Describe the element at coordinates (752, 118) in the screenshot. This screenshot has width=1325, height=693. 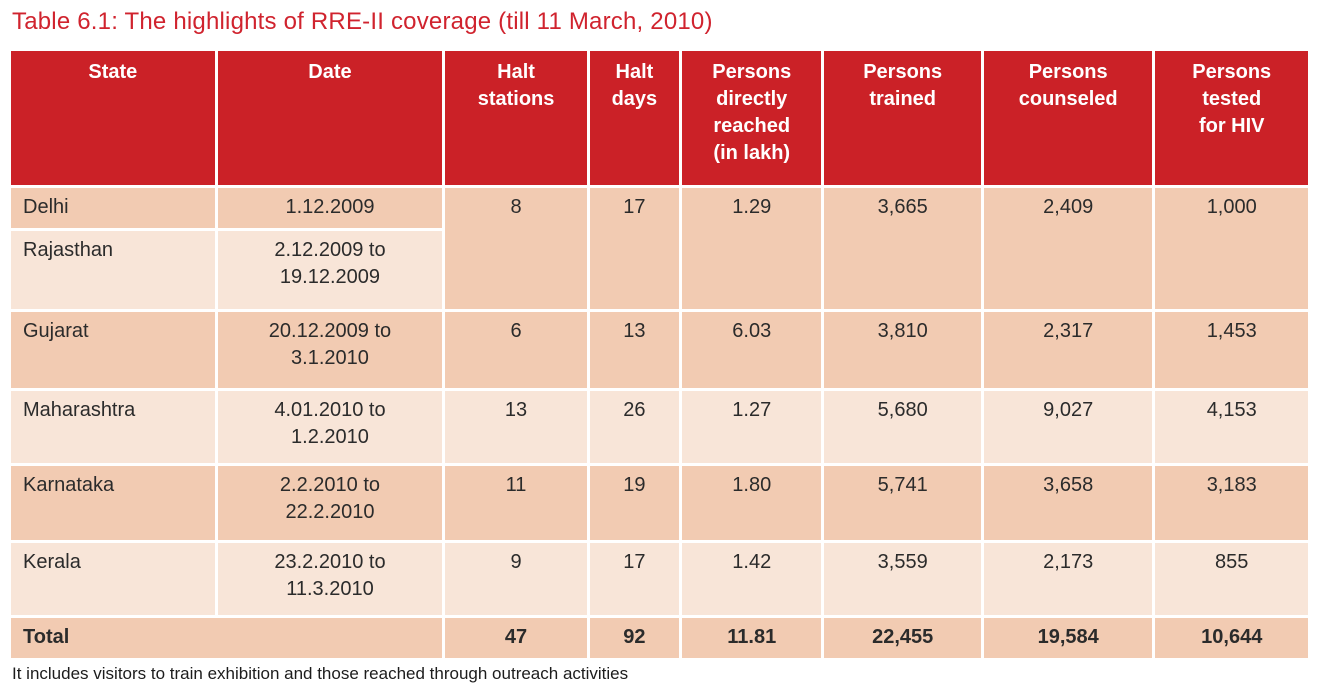
I see `col-header-persons_directly_reached: Persons directly reached (in lakh)` at that location.